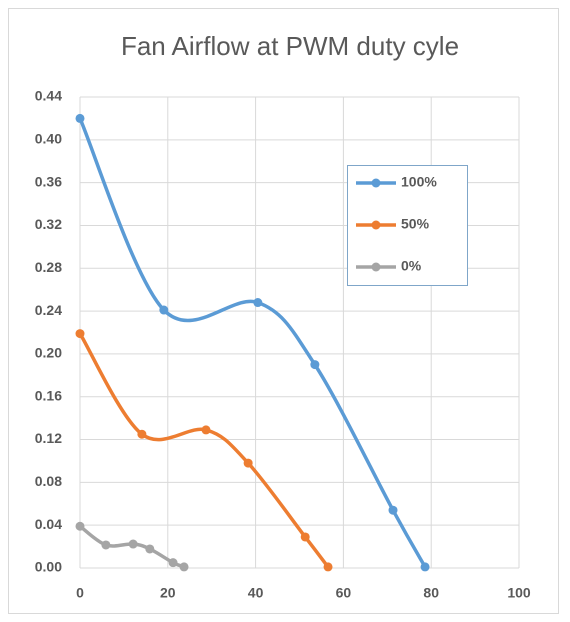  I want to click on x-tick-label: 100, so click(519, 593).